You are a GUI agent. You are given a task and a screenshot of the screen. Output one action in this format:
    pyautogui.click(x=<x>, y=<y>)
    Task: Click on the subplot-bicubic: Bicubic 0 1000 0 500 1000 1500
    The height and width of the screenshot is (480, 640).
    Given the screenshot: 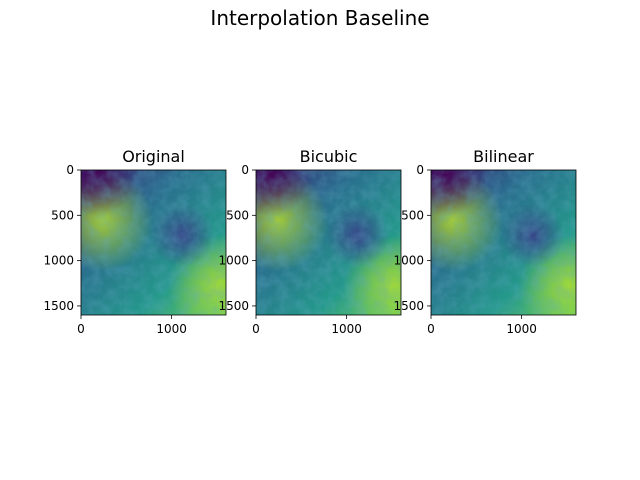 What is the action you would take?
    pyautogui.click(x=310, y=241)
    